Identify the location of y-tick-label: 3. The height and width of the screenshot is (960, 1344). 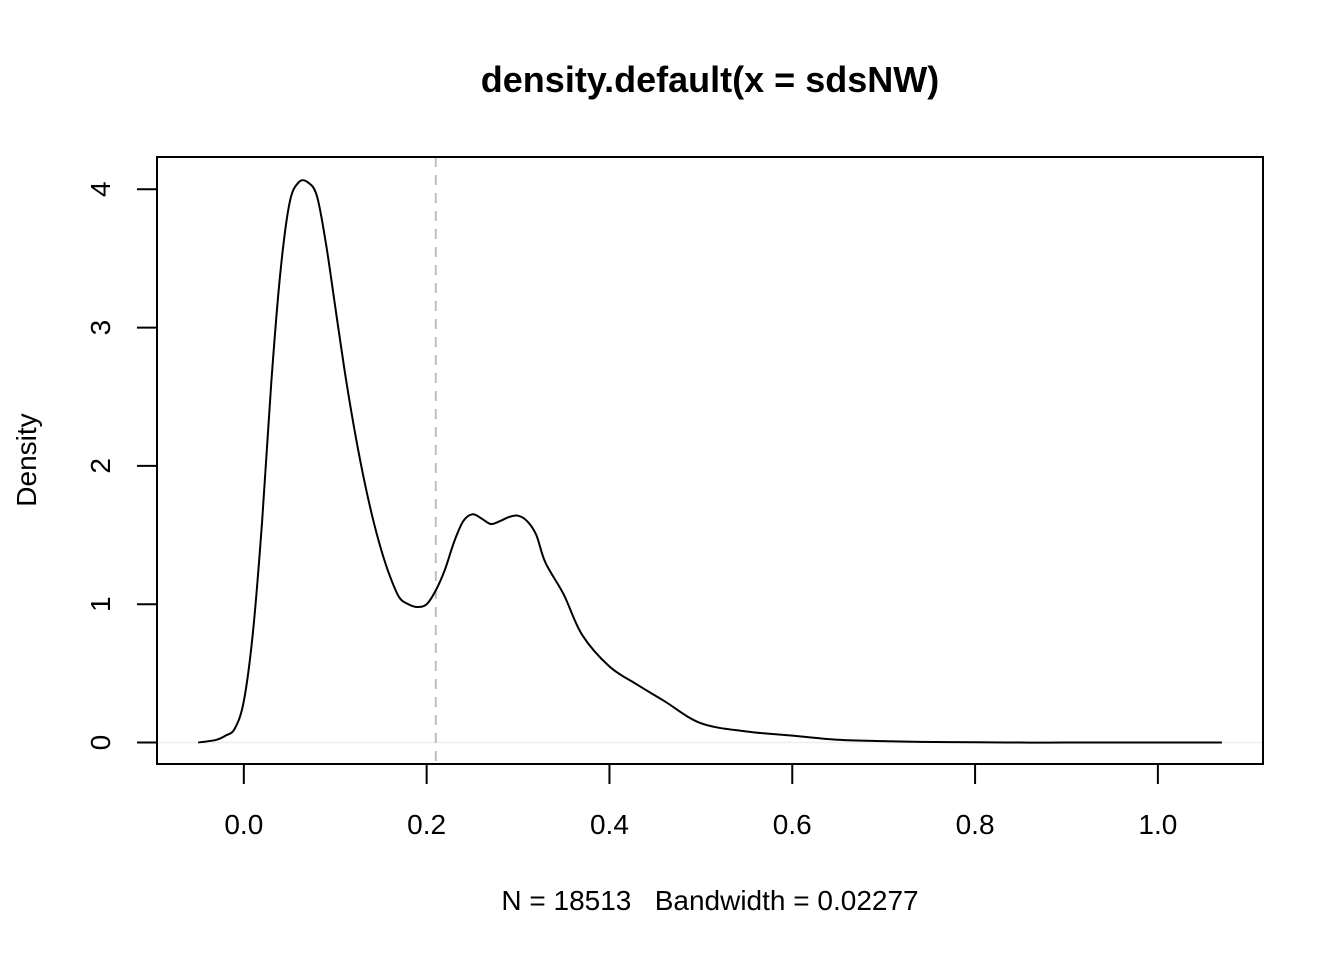
(100, 328).